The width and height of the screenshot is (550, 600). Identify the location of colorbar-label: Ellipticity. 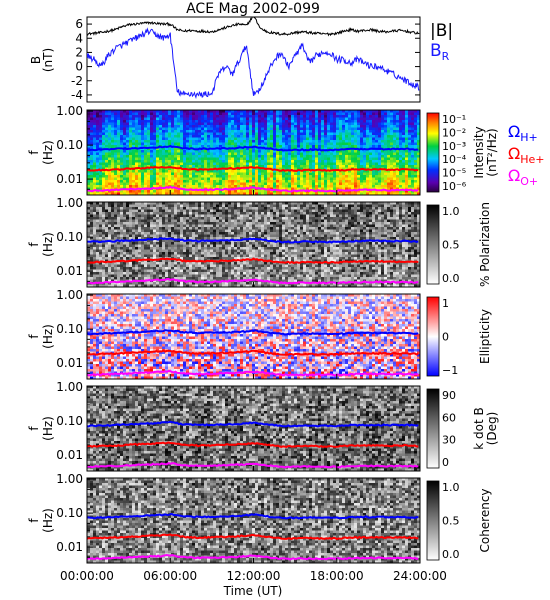
(485, 336).